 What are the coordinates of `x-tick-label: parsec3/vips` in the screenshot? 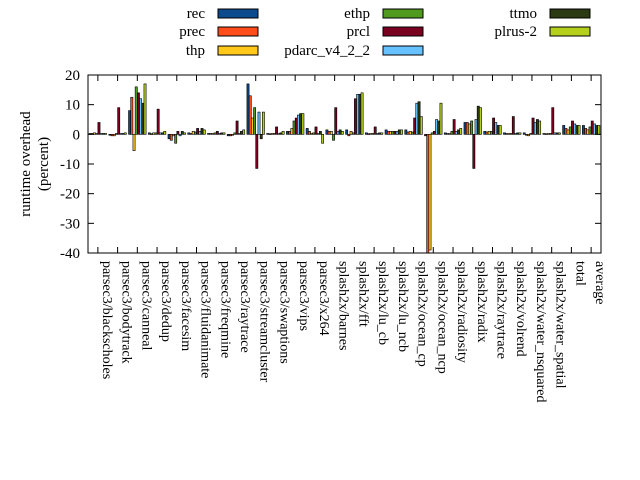 It's located at (303, 296).